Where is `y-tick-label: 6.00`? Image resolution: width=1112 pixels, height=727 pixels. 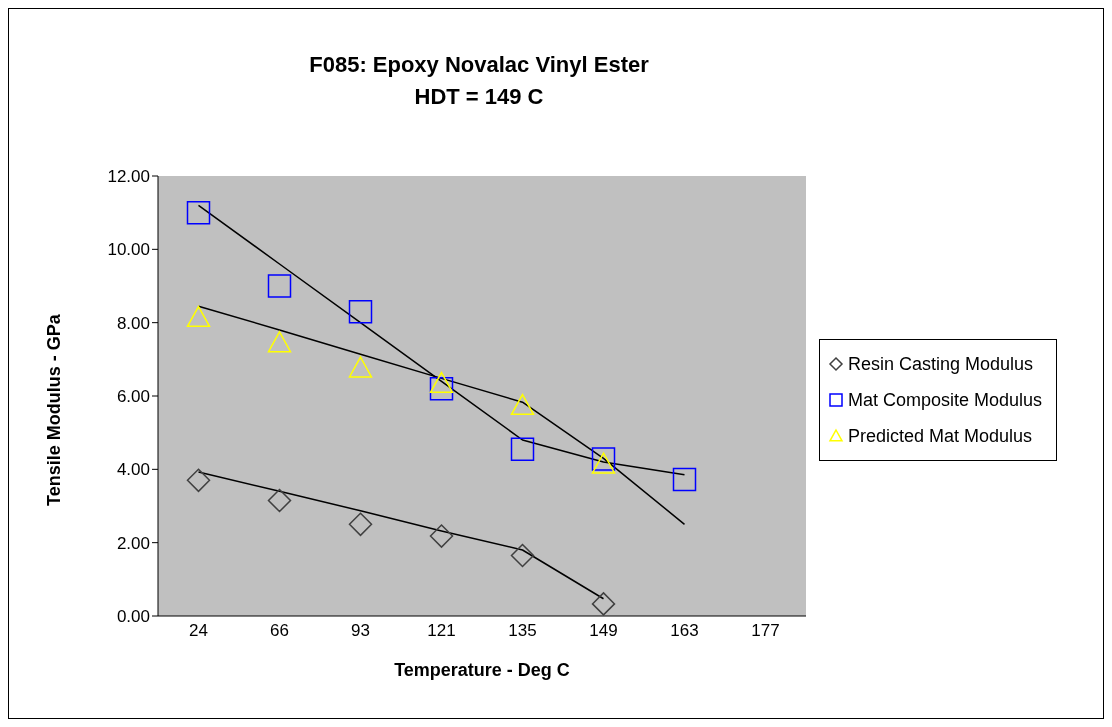
y-tick-label: 6.00 is located at coordinates (133, 397).